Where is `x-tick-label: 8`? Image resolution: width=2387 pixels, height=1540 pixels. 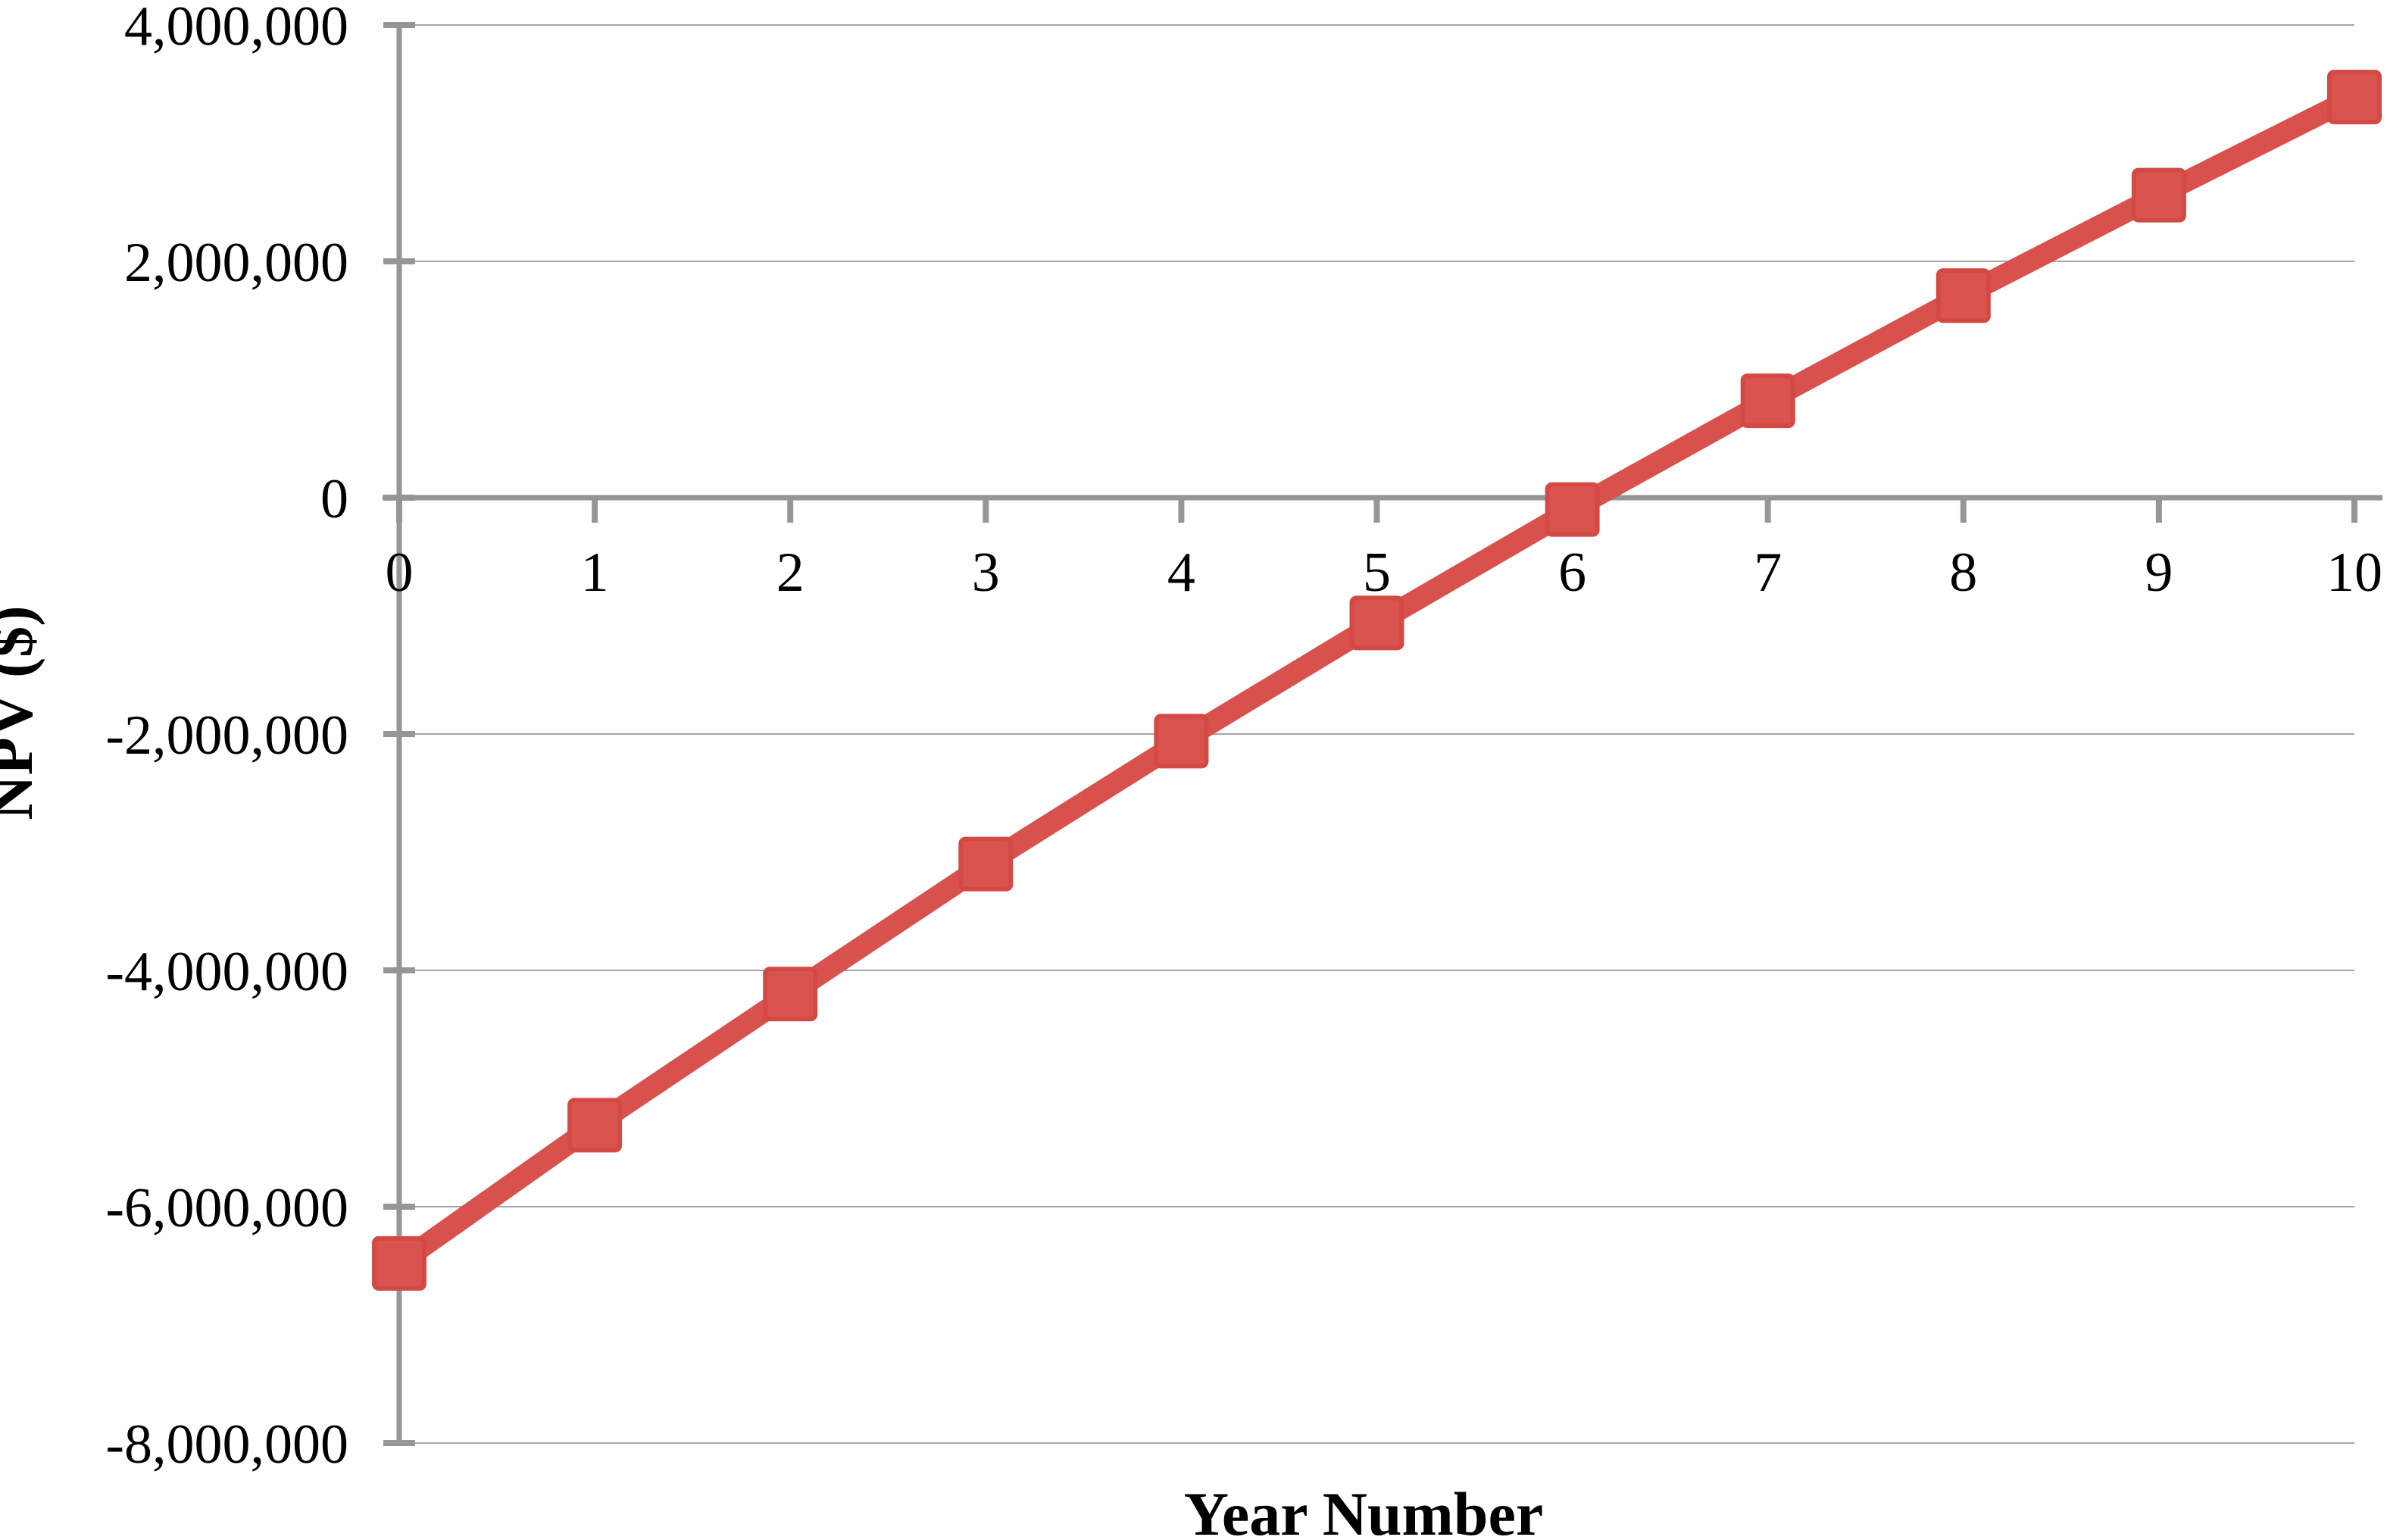 x-tick-label: 8 is located at coordinates (1963, 573).